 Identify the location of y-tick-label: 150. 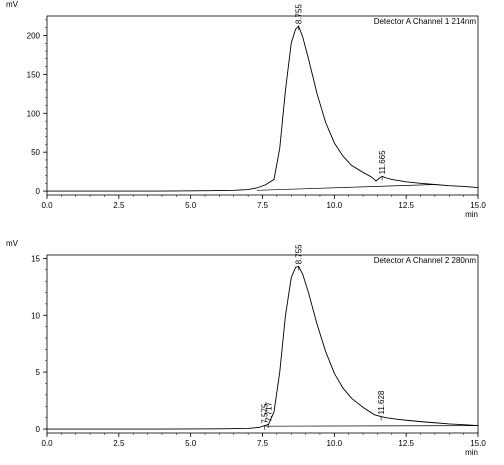
(34, 74).